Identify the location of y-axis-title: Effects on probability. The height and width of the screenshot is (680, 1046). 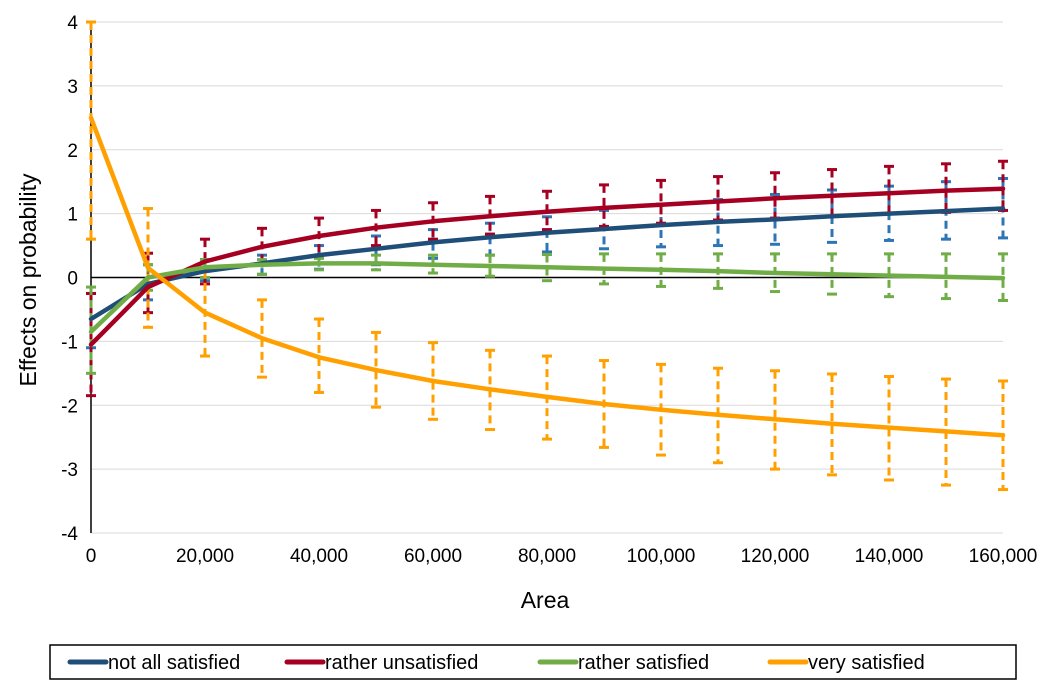
(28, 280).